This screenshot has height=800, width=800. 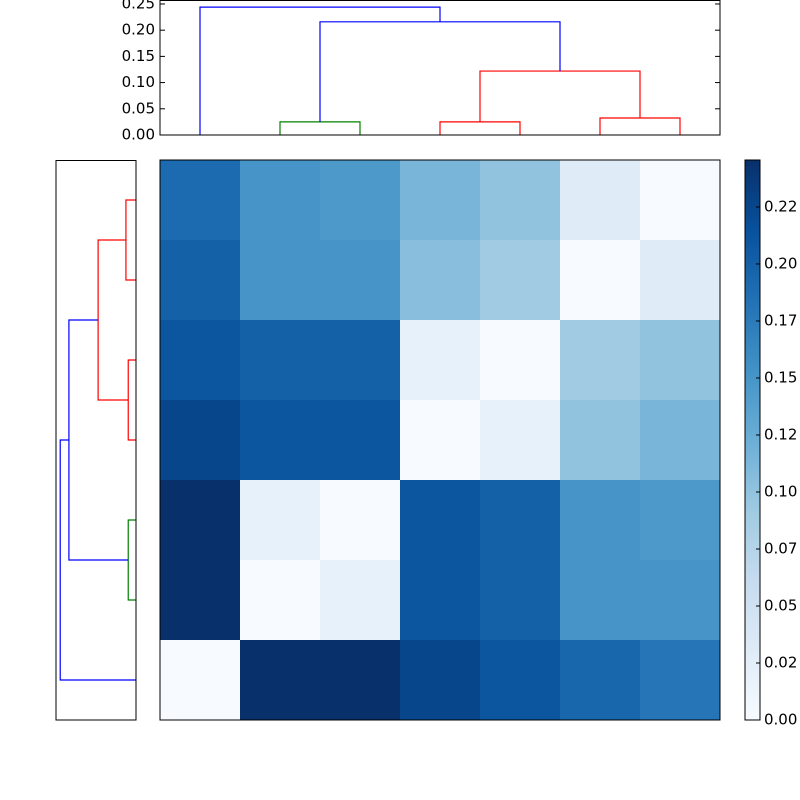 I want to click on colorbar-tick-label: 0.05, so click(x=780, y=605).